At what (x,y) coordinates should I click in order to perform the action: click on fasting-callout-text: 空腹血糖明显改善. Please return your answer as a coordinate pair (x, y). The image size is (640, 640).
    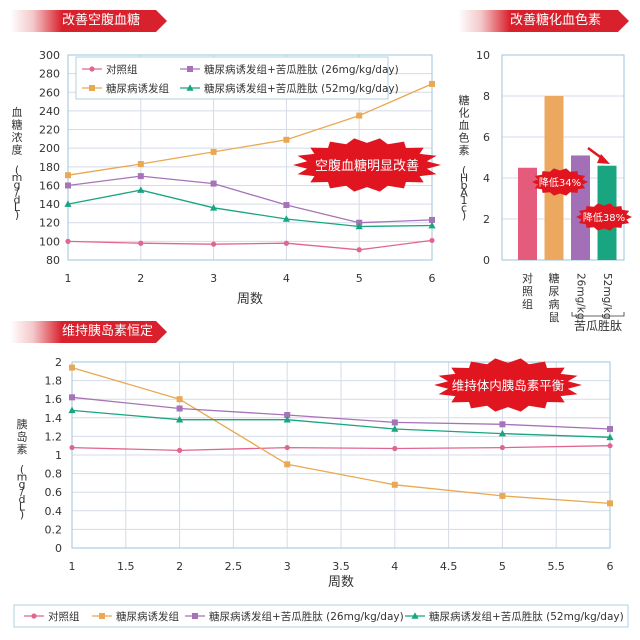
    Looking at the image, I should click on (367, 166).